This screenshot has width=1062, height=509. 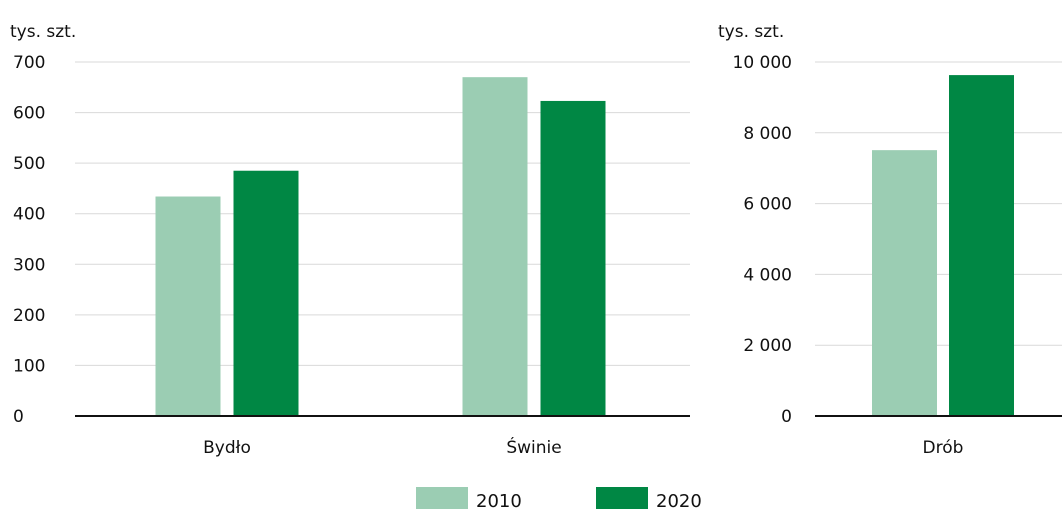 I want to click on y-tick-label: 200, so click(x=29, y=316).